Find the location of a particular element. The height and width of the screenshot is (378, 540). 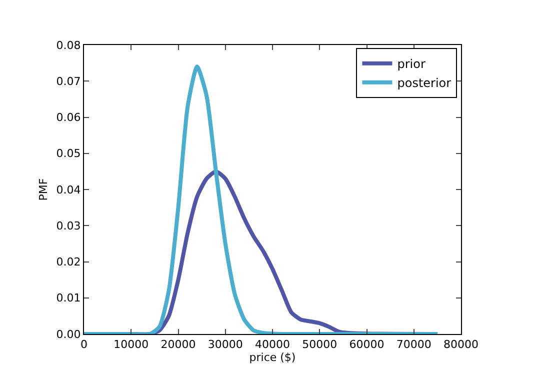

y-tick-label: 0.00 is located at coordinates (68, 334).